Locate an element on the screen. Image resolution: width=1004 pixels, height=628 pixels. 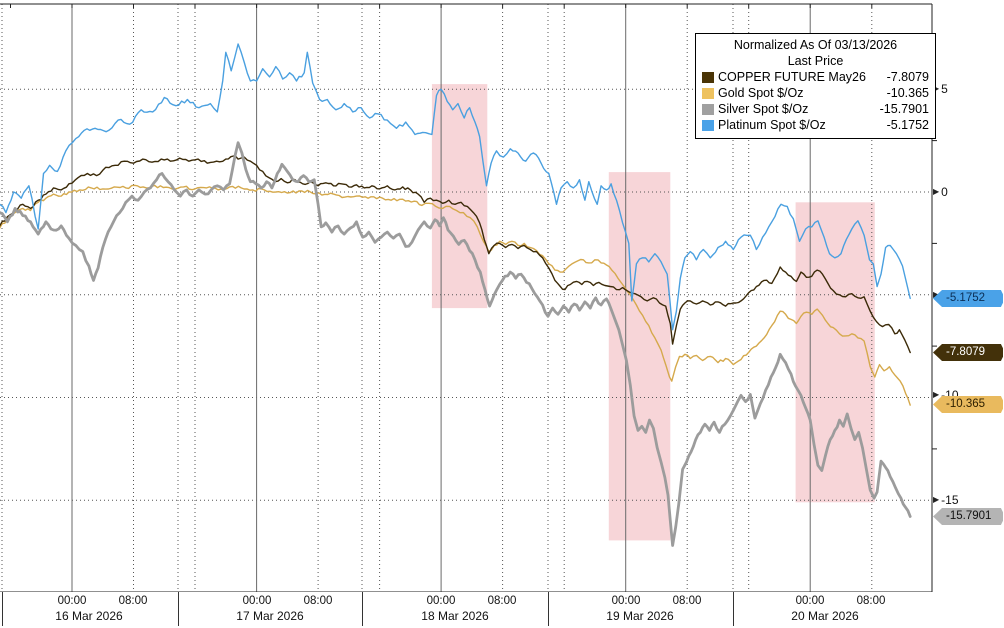
y-axis-tick-5: ▶ 5 is located at coordinates (940, 89).